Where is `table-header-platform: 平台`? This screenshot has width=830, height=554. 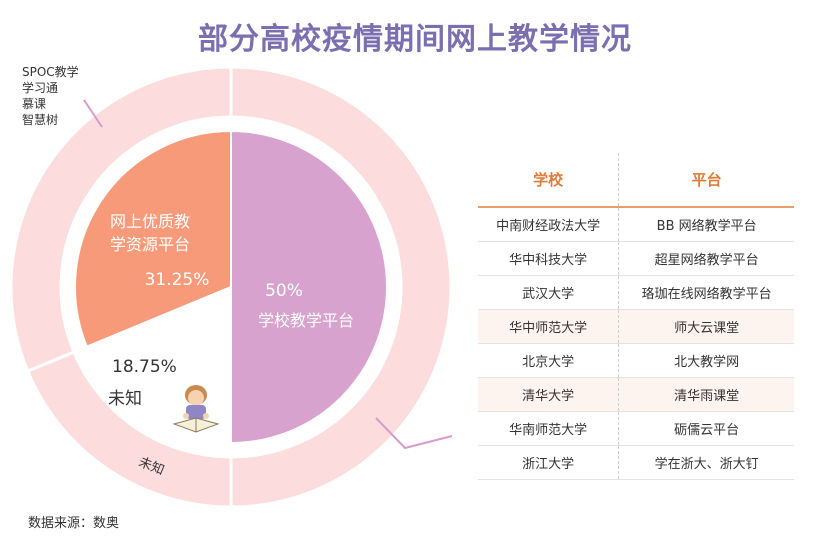
table-header-platform: 平台 is located at coordinates (706, 180).